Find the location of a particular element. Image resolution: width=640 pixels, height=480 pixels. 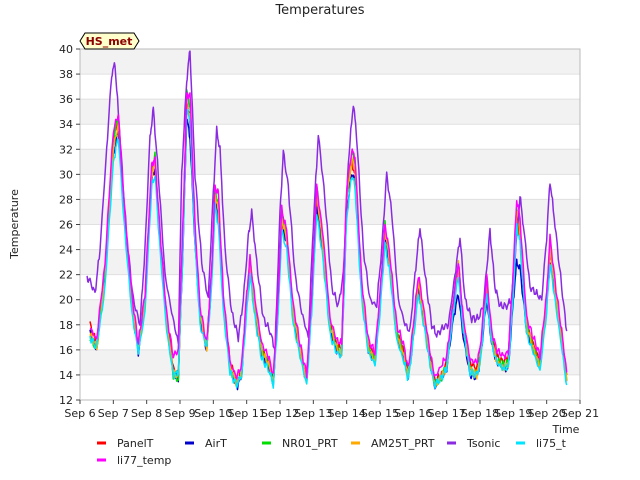

x-tick-label: Sep 12 is located at coordinates (280, 413).